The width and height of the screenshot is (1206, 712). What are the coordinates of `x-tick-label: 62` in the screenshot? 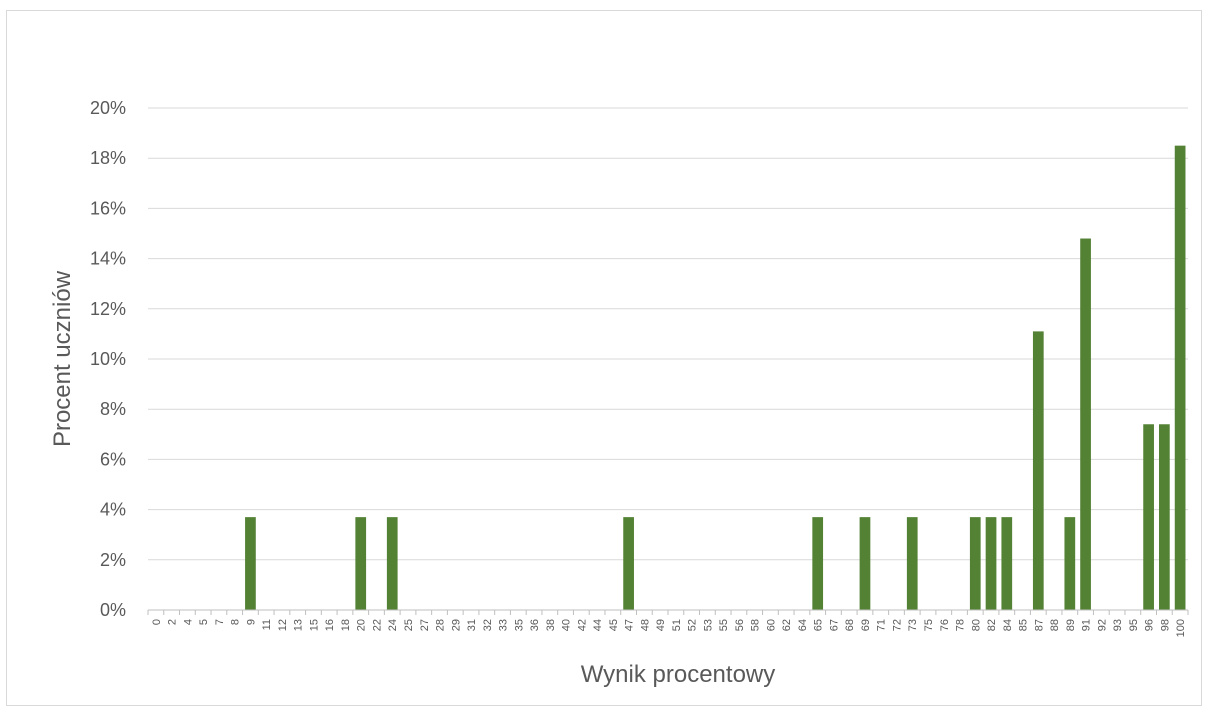 It's located at (787, 625).